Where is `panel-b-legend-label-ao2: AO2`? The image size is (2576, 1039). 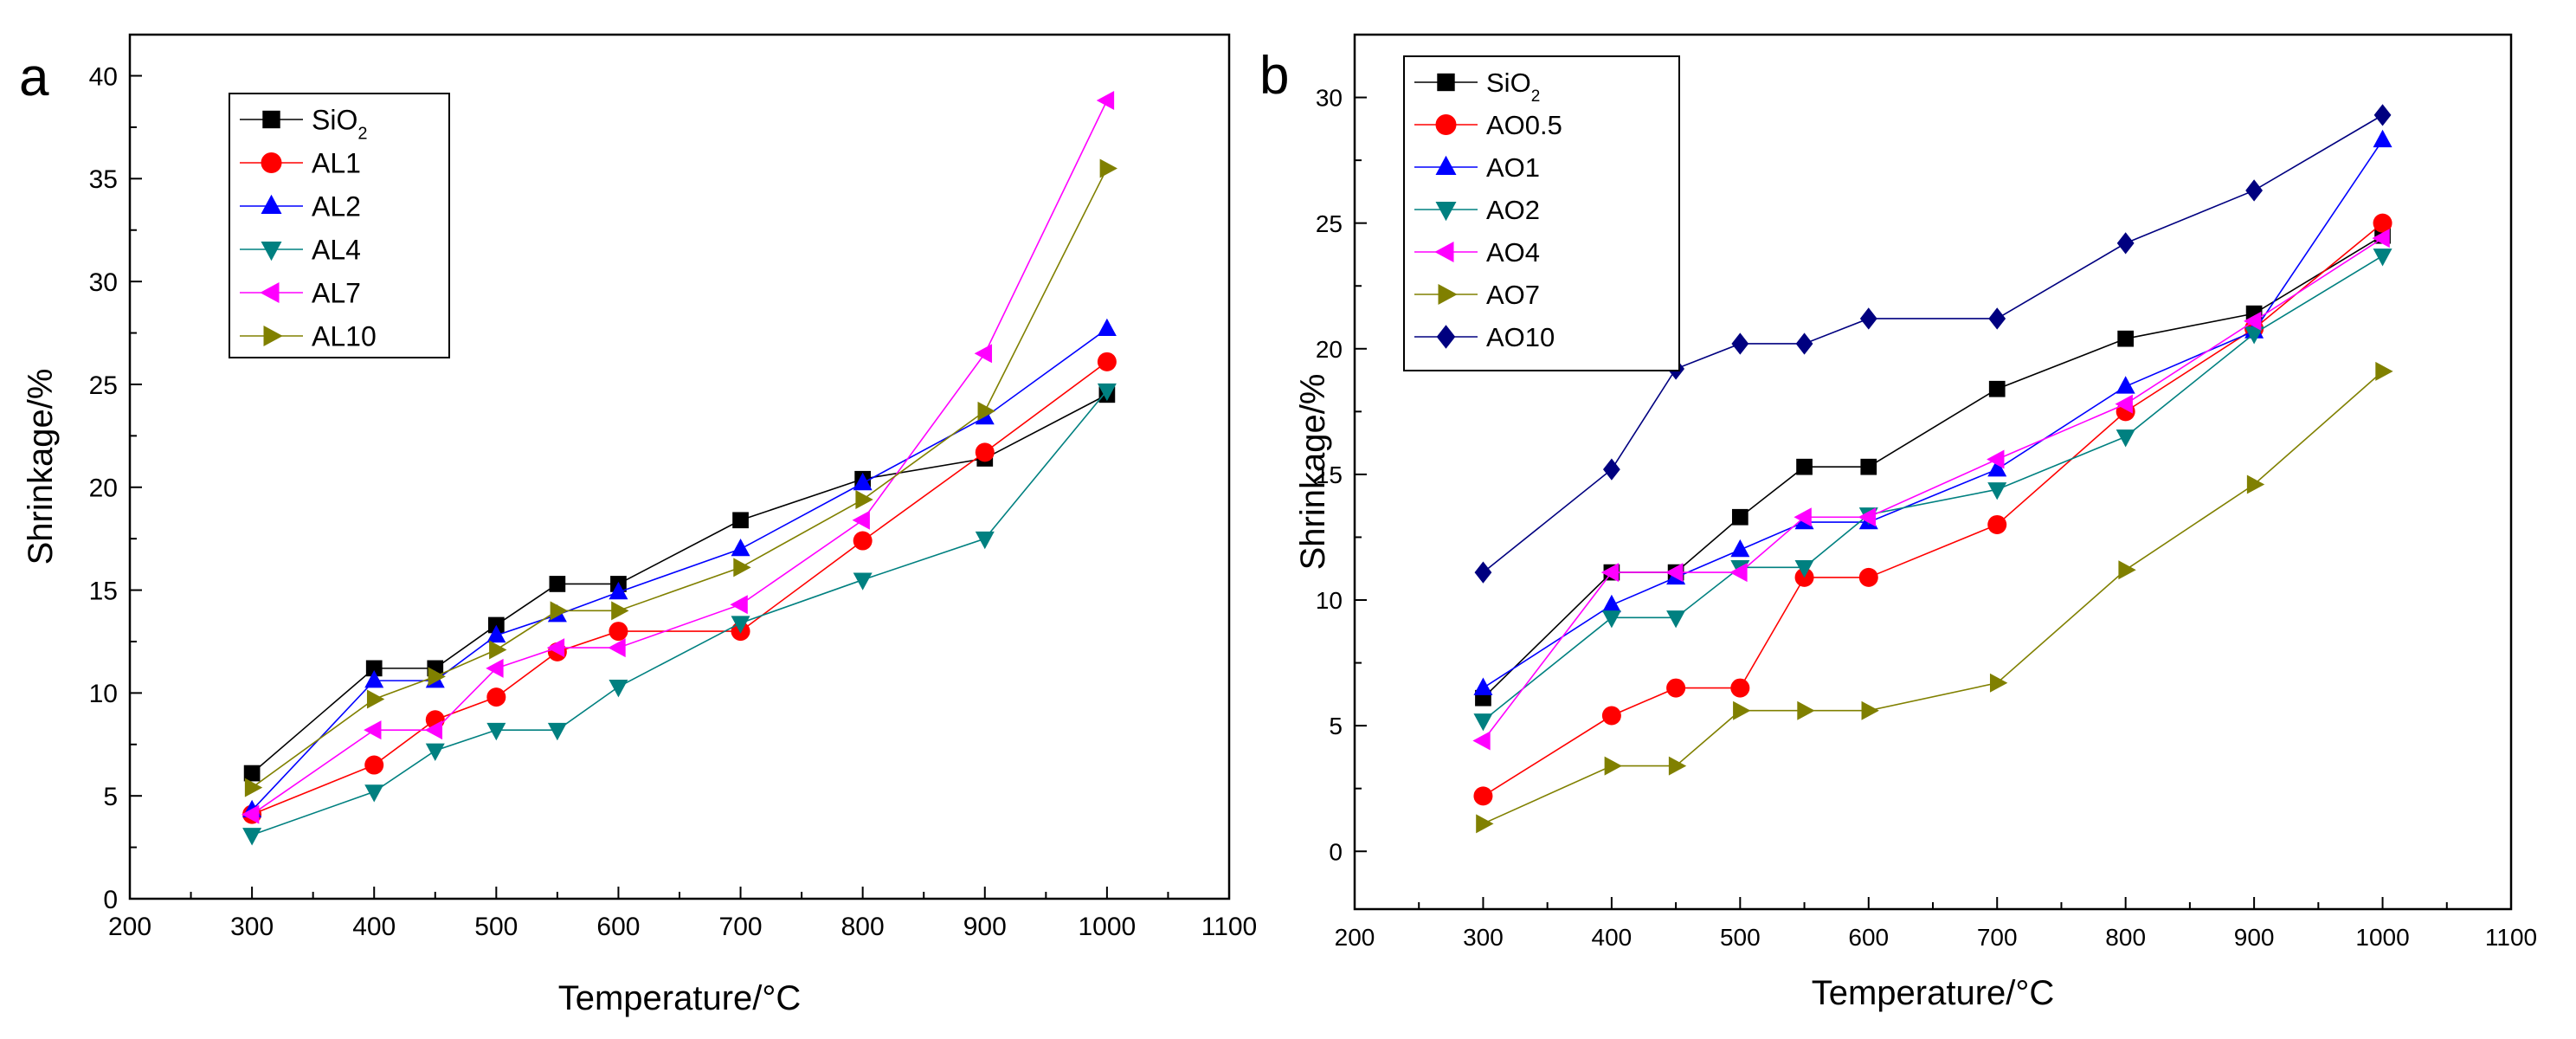
panel-b-legend-label-ao2: AO2 is located at coordinates (1513, 210).